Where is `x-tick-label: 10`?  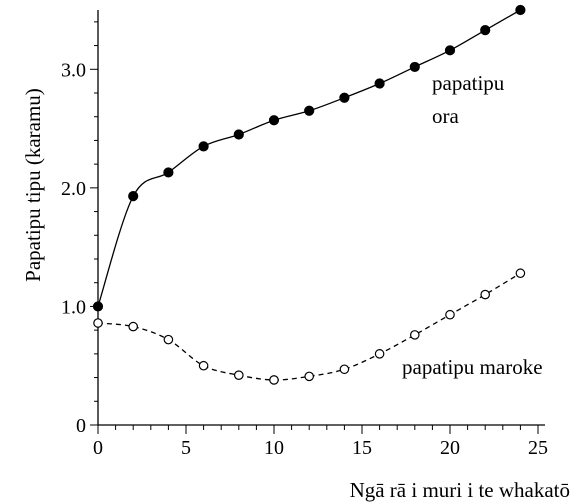
x-tick-label: 10 is located at coordinates (274, 448).